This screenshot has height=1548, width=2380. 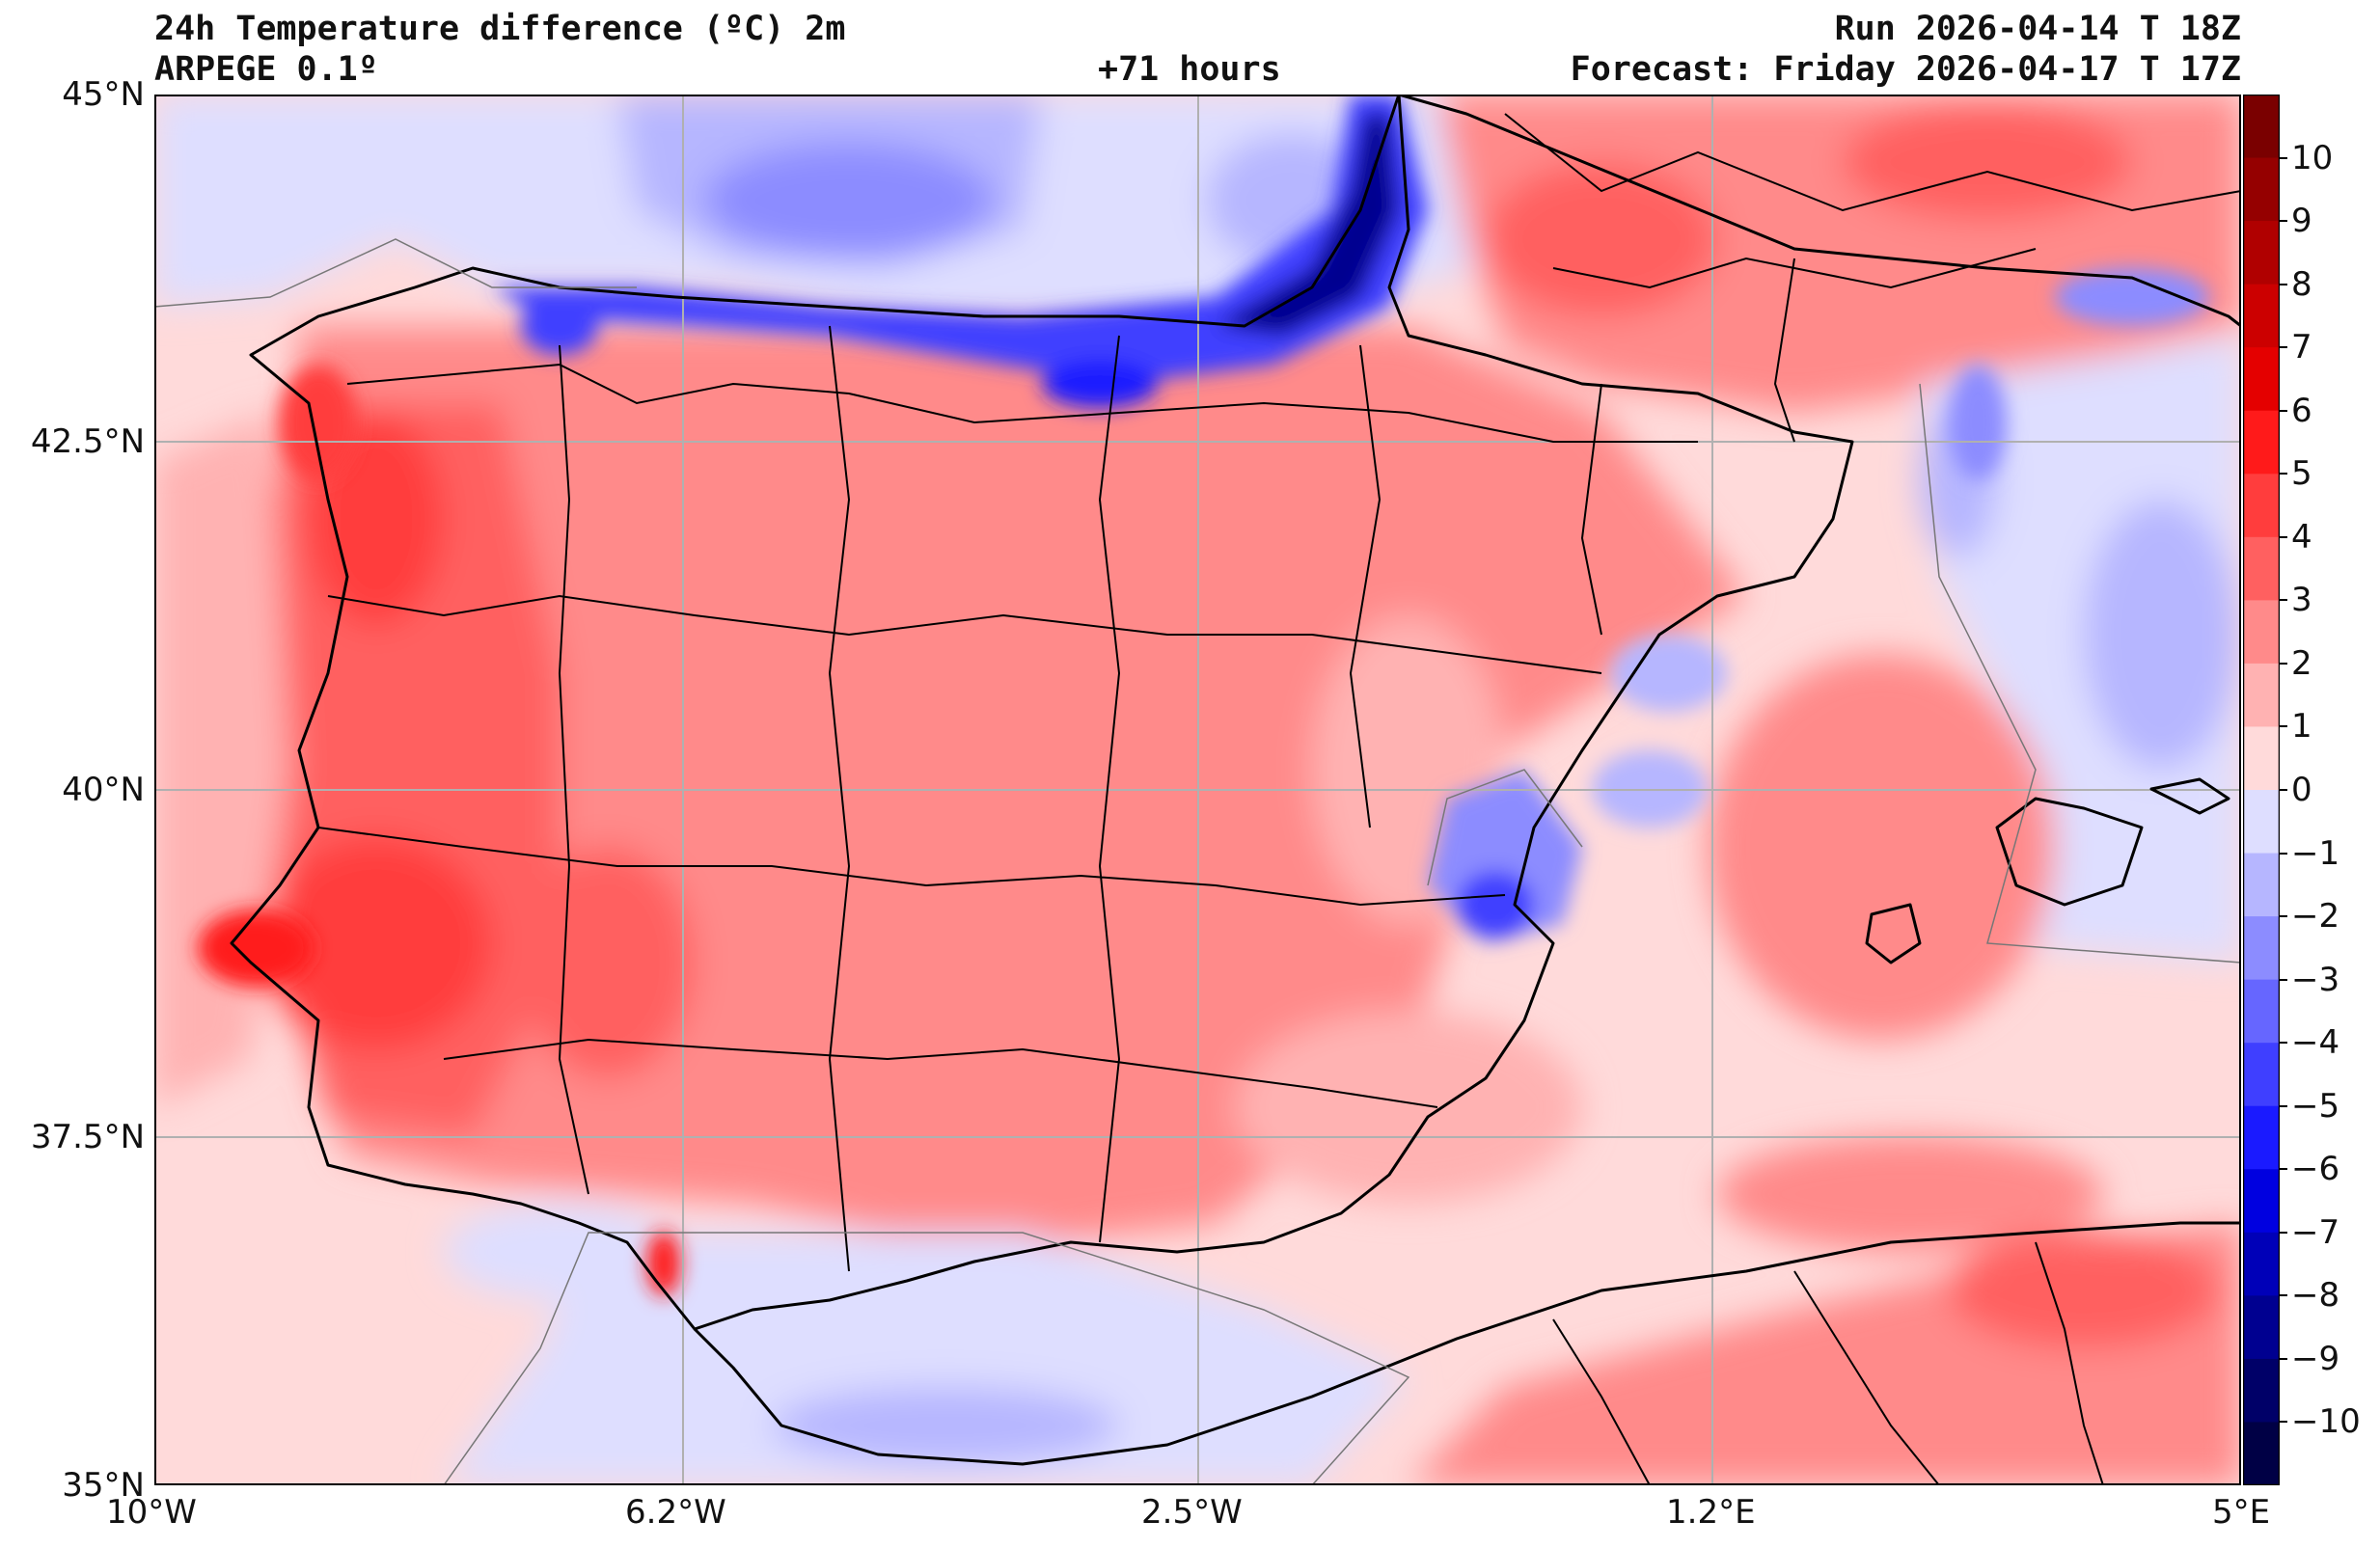 I want to click on colorbar-blocks, so click(x=2262, y=790).